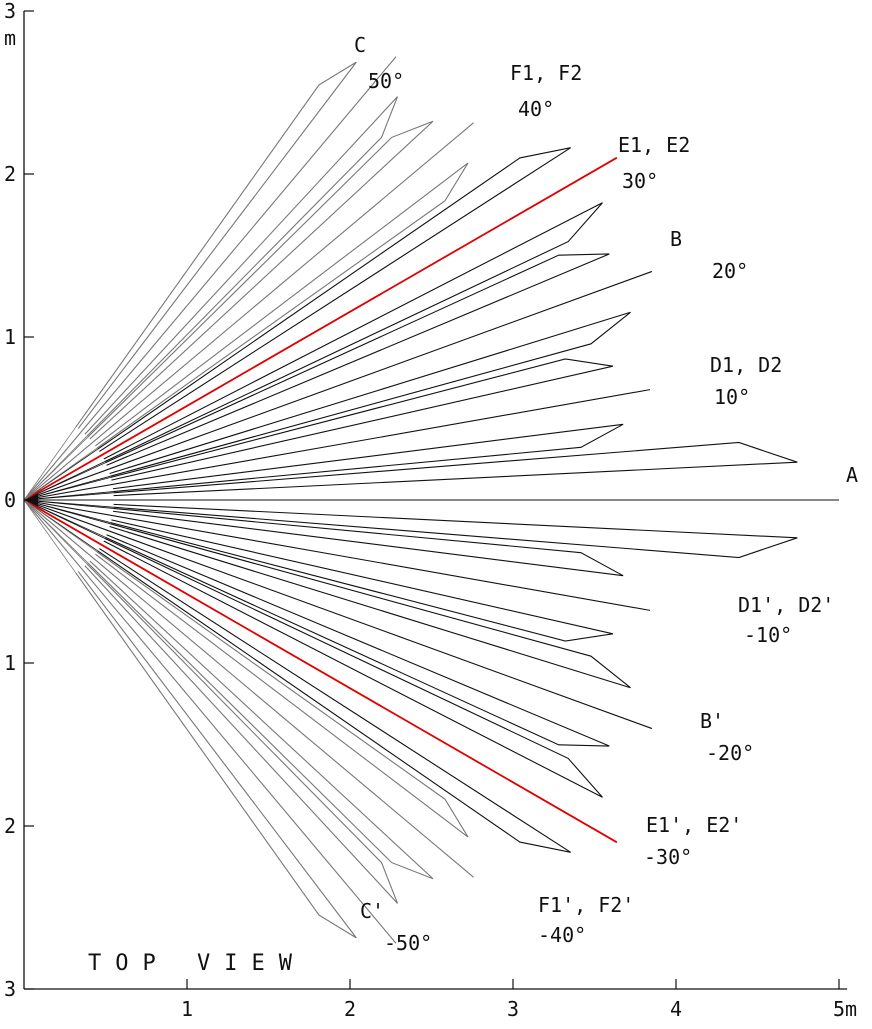 Image resolution: width=872 pixels, height=1029 pixels. I want to click on beam-root-3-a, so click(64, 481).